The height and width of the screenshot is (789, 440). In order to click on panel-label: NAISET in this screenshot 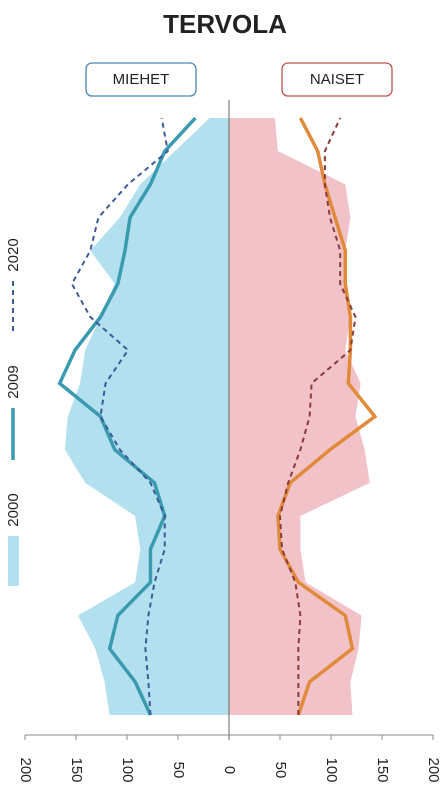, I will do `click(337, 79)`.